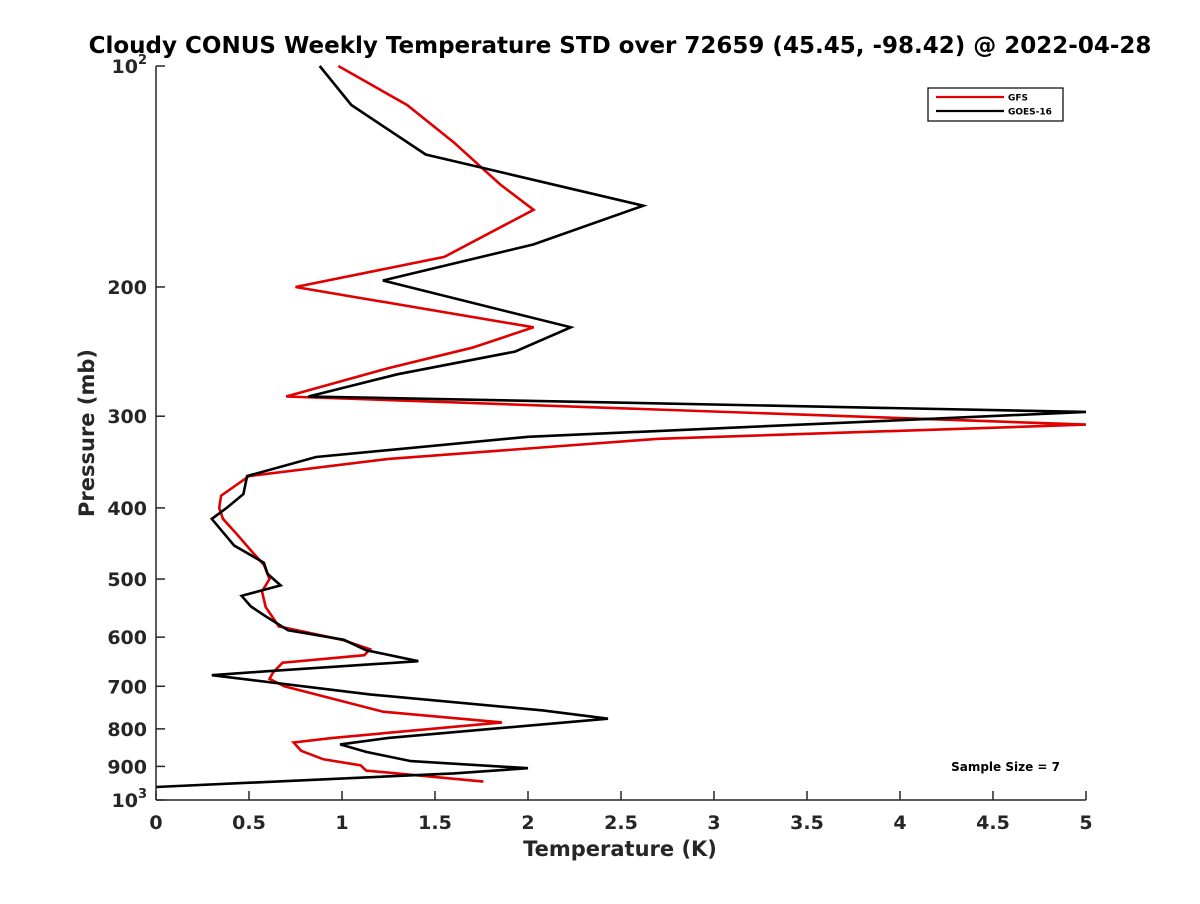 The image size is (1200, 904). What do you see at coordinates (130, 799) in the screenshot?
I see `y-tick-label: 10³` at bounding box center [130, 799].